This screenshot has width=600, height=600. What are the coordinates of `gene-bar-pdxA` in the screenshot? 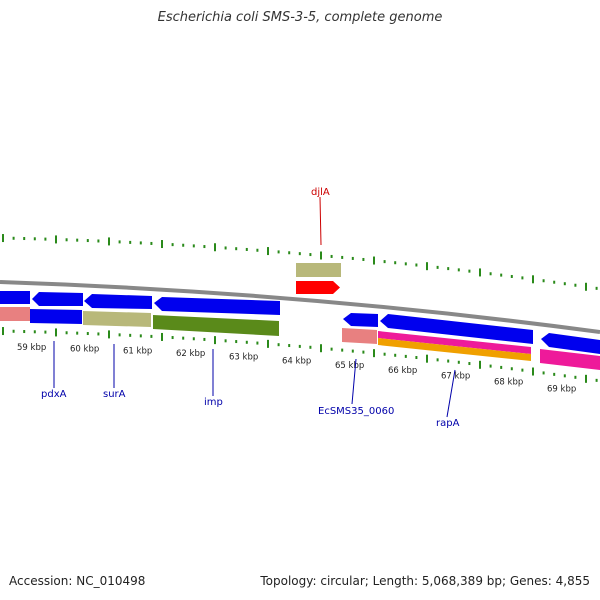 It's located at (56, 316).